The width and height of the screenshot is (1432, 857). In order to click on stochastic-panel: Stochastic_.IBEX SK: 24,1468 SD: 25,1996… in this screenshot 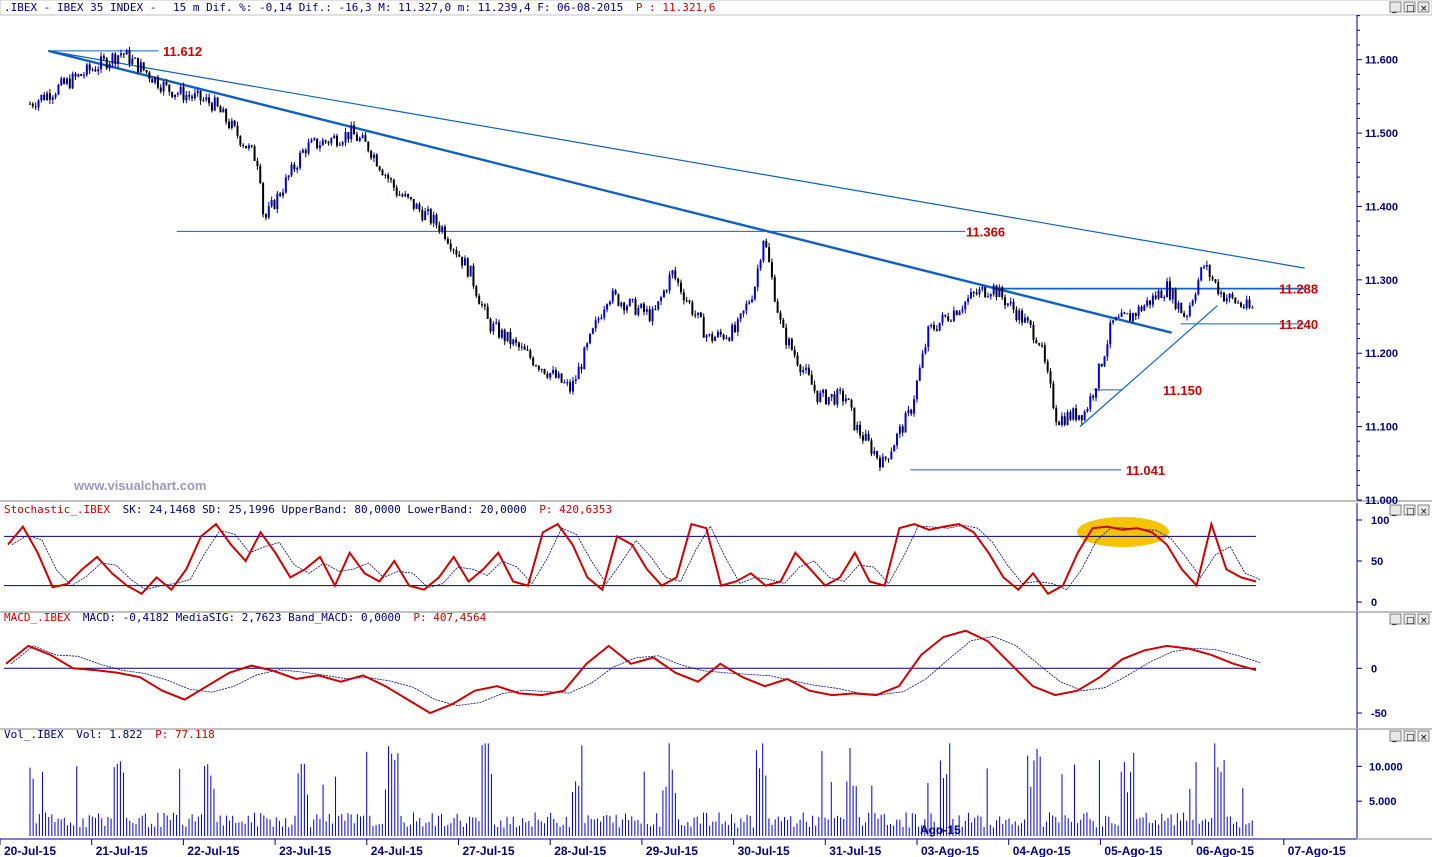, I will do `click(696, 556)`.